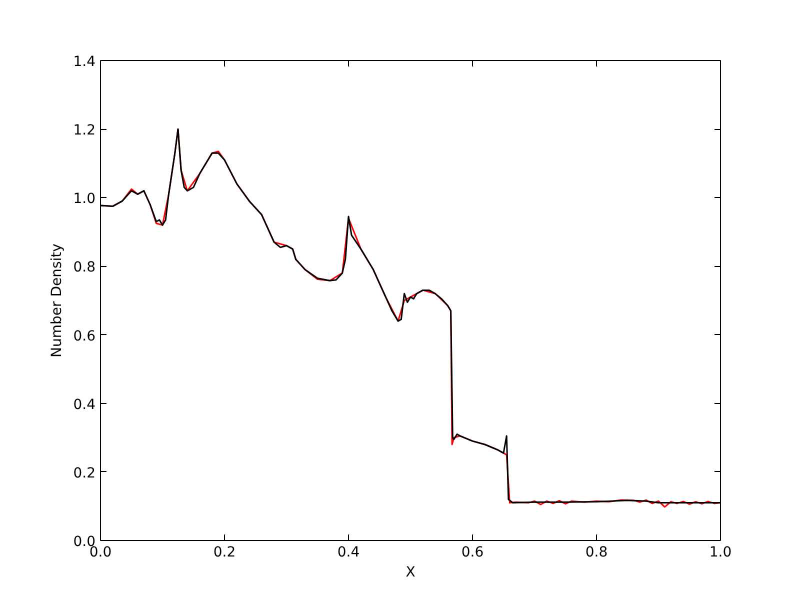  Describe the element at coordinates (84, 62) in the screenshot. I see `y-tick-label: 1.4` at that location.